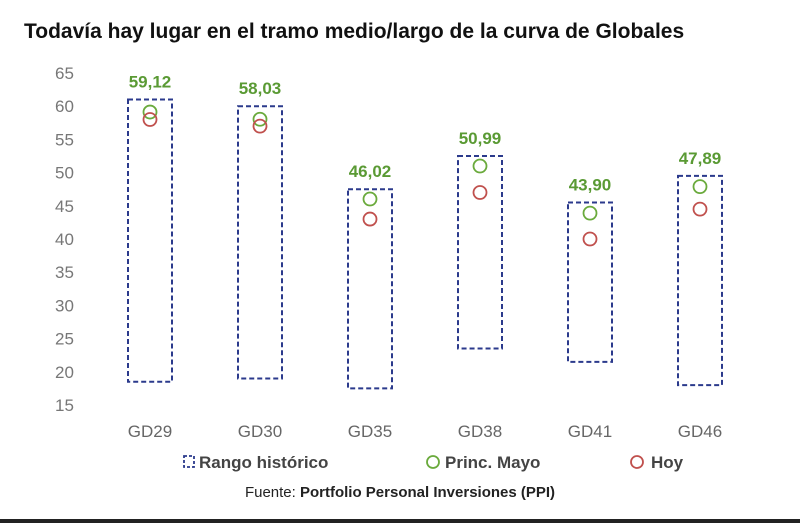  I want to click on y-tick-label: 20, so click(64, 372).